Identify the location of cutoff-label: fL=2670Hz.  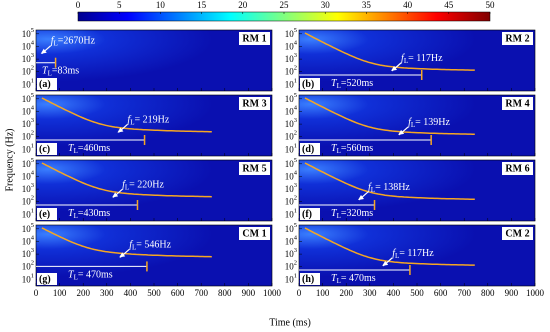
(73, 41).